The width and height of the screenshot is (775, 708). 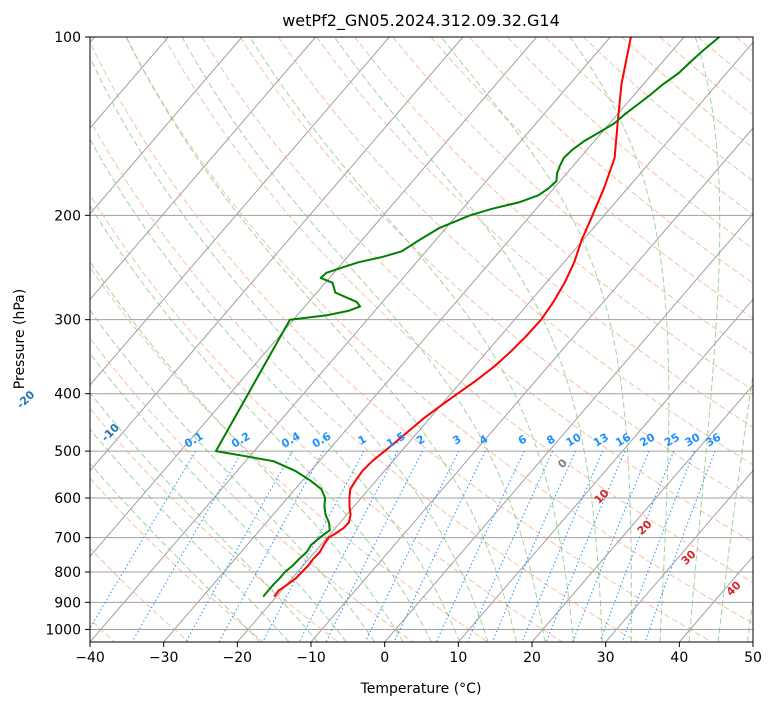 What do you see at coordinates (421, 21) in the screenshot?
I see `chart-title: wetPf2_GN05.2024.312.09.32.G14` at bounding box center [421, 21].